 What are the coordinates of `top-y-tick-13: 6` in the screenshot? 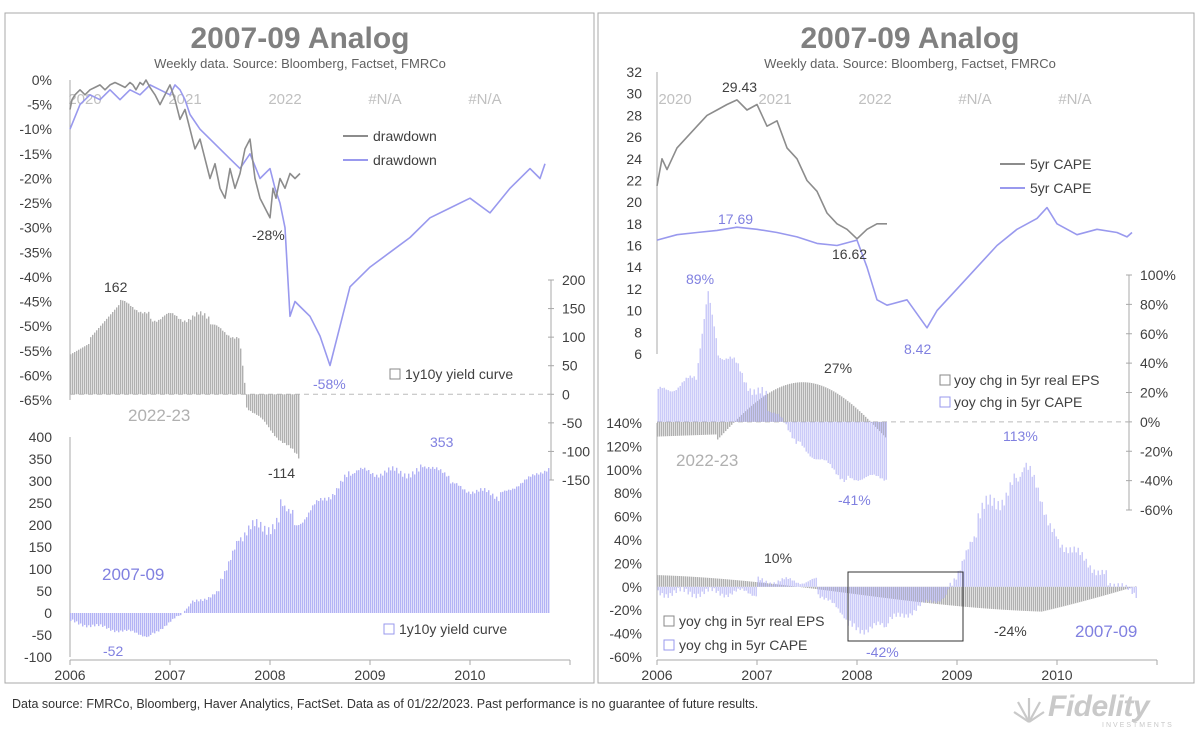 It's located at (638, 354).